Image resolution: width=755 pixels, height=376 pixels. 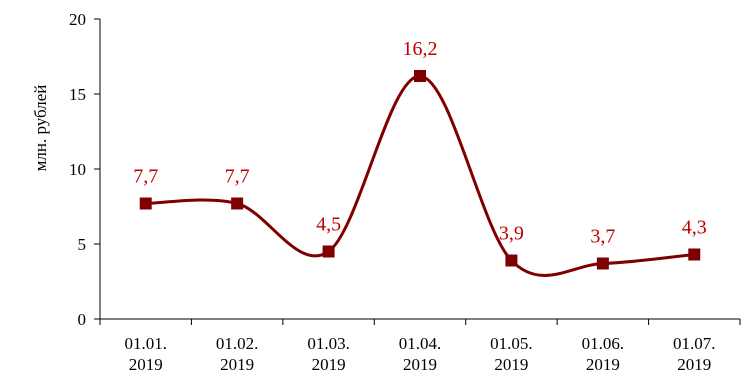 I want to click on x-tick-label: 01.02. 2019, so click(x=237, y=354).